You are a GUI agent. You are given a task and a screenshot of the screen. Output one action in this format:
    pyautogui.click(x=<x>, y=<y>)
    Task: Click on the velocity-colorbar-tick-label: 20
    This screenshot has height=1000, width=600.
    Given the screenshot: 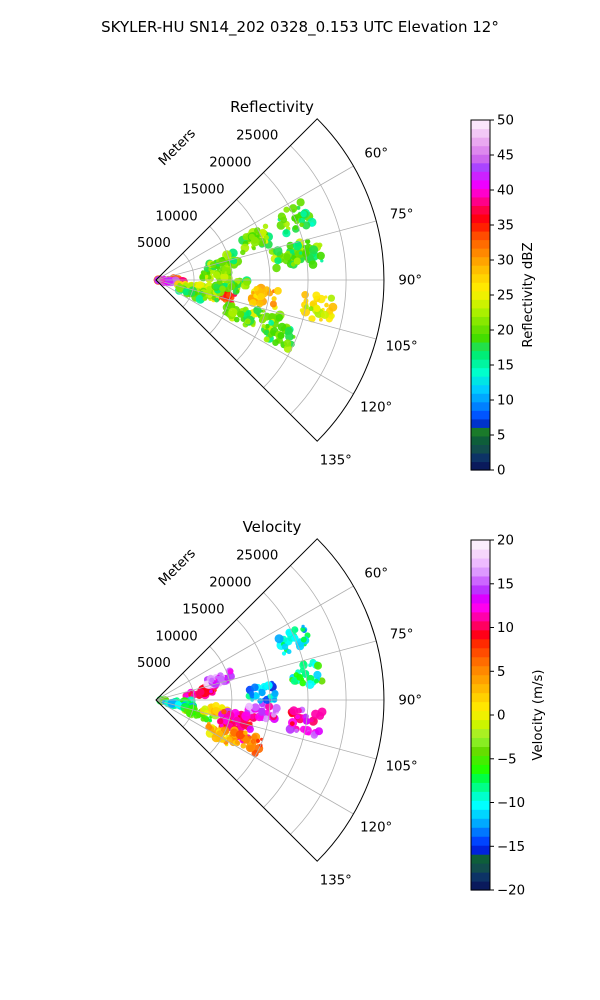 What is the action you would take?
    pyautogui.click(x=505, y=541)
    